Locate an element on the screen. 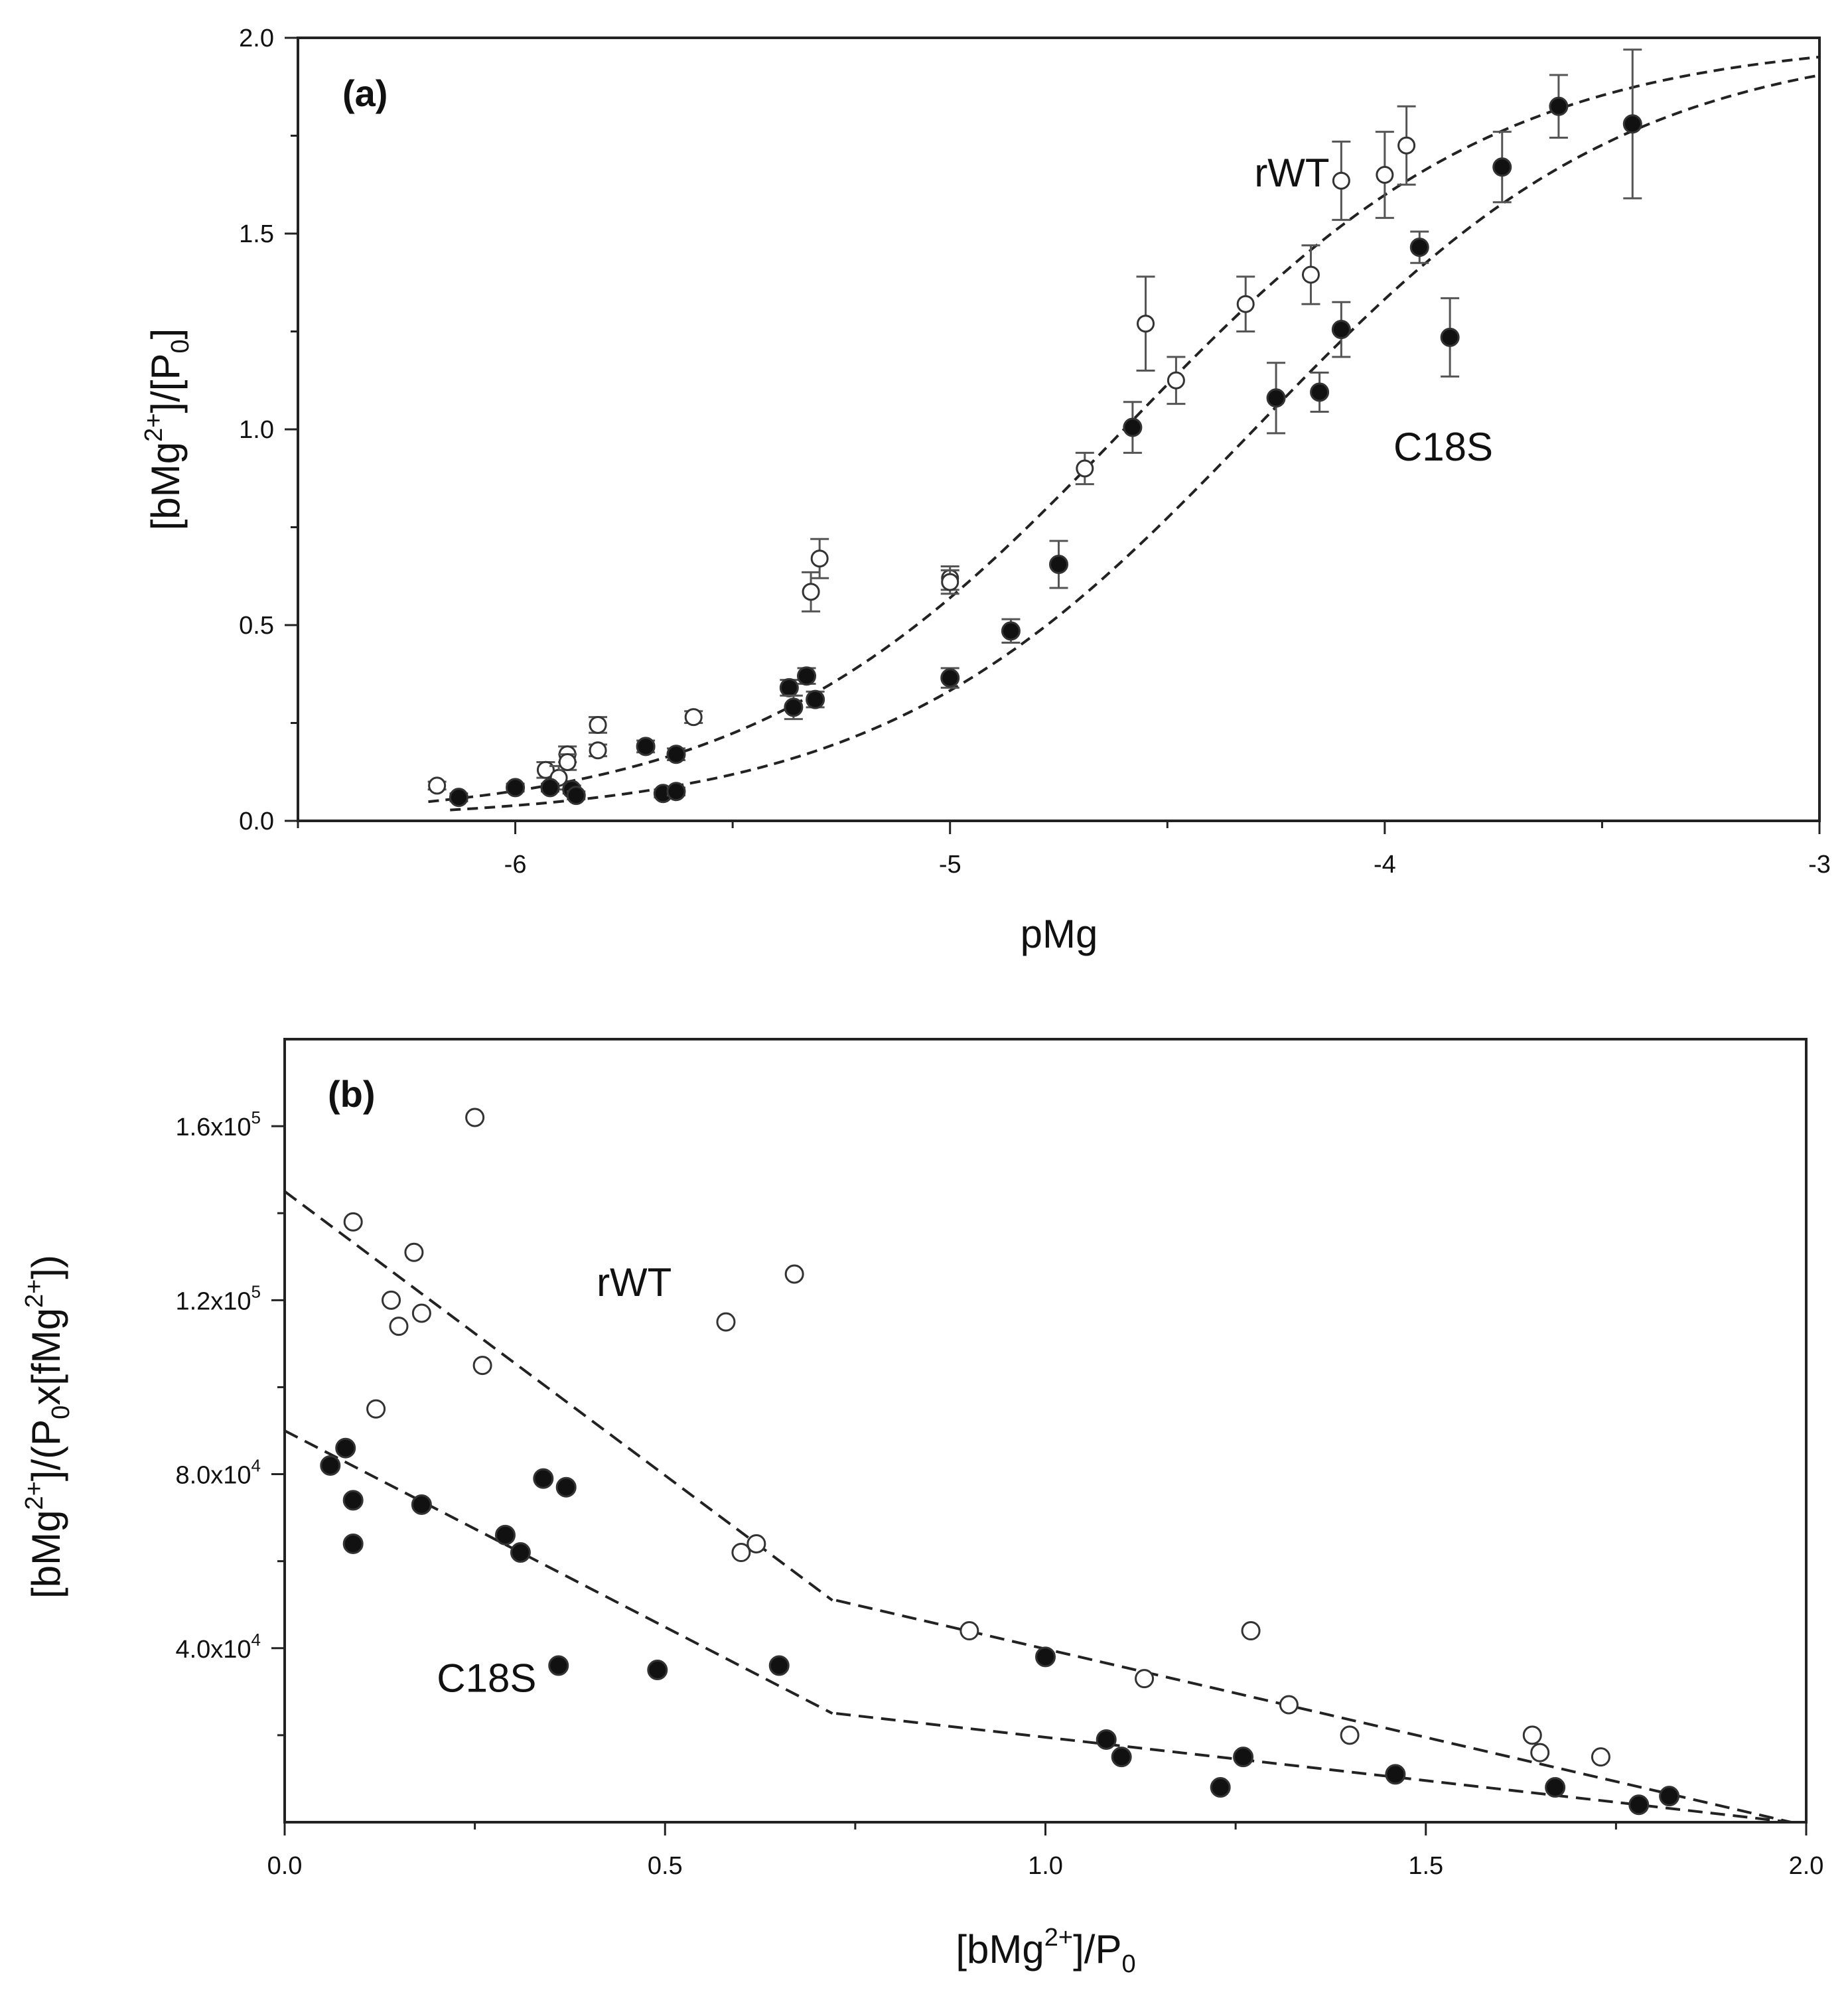 Image resolution: width=1848 pixels, height=2008 pixels. panel-a-ytick-label: 1.5 is located at coordinates (256, 234).